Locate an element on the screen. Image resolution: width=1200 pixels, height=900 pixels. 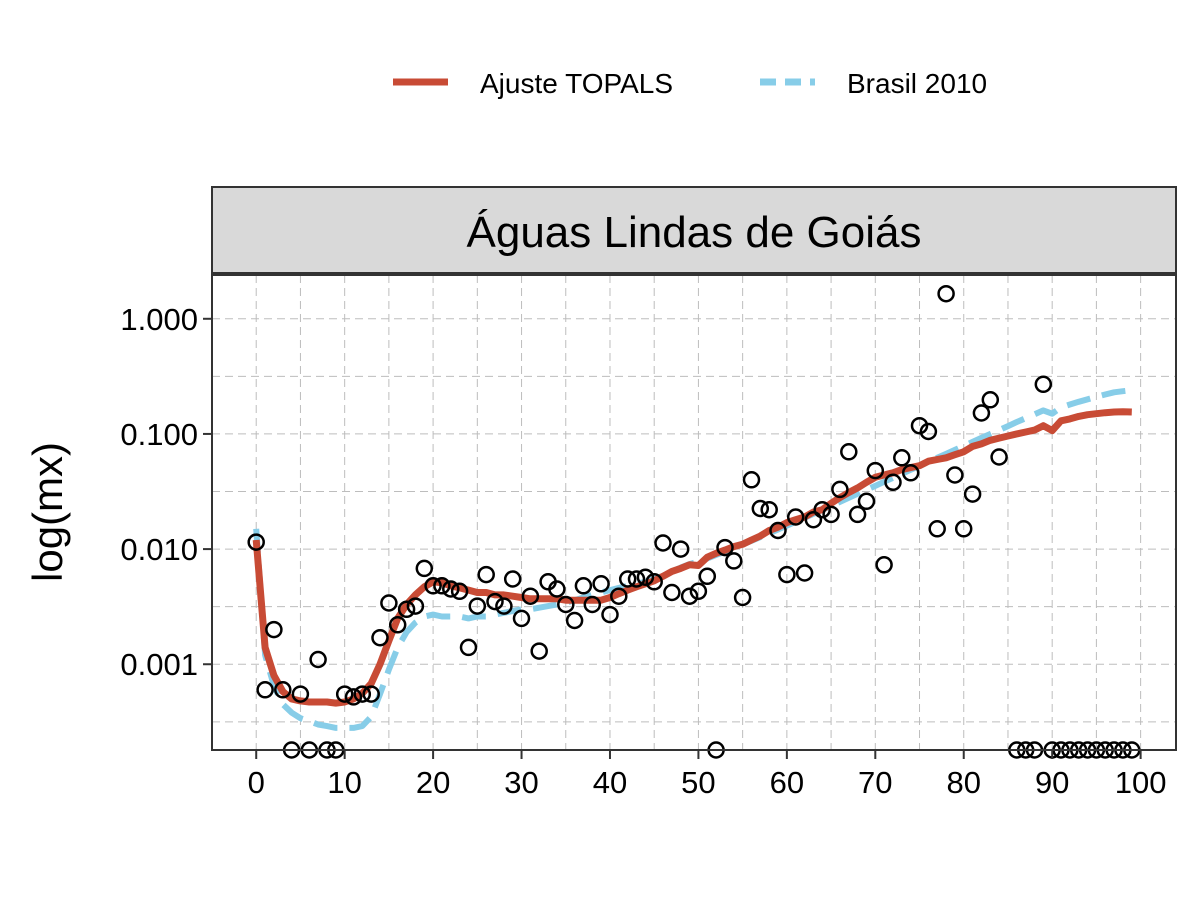
x-tick-label: 80 is located at coordinates (964, 782).